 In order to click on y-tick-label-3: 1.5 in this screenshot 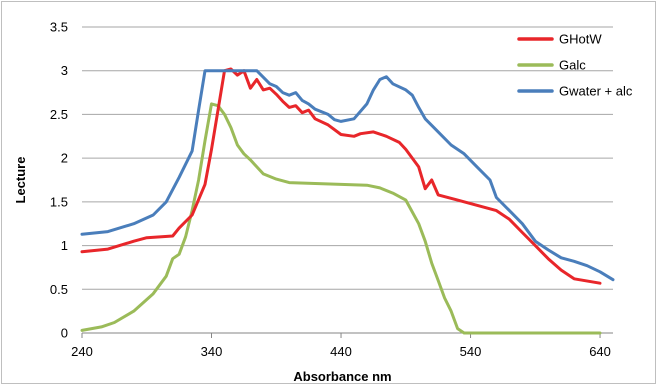, I will do `click(59, 201)`.